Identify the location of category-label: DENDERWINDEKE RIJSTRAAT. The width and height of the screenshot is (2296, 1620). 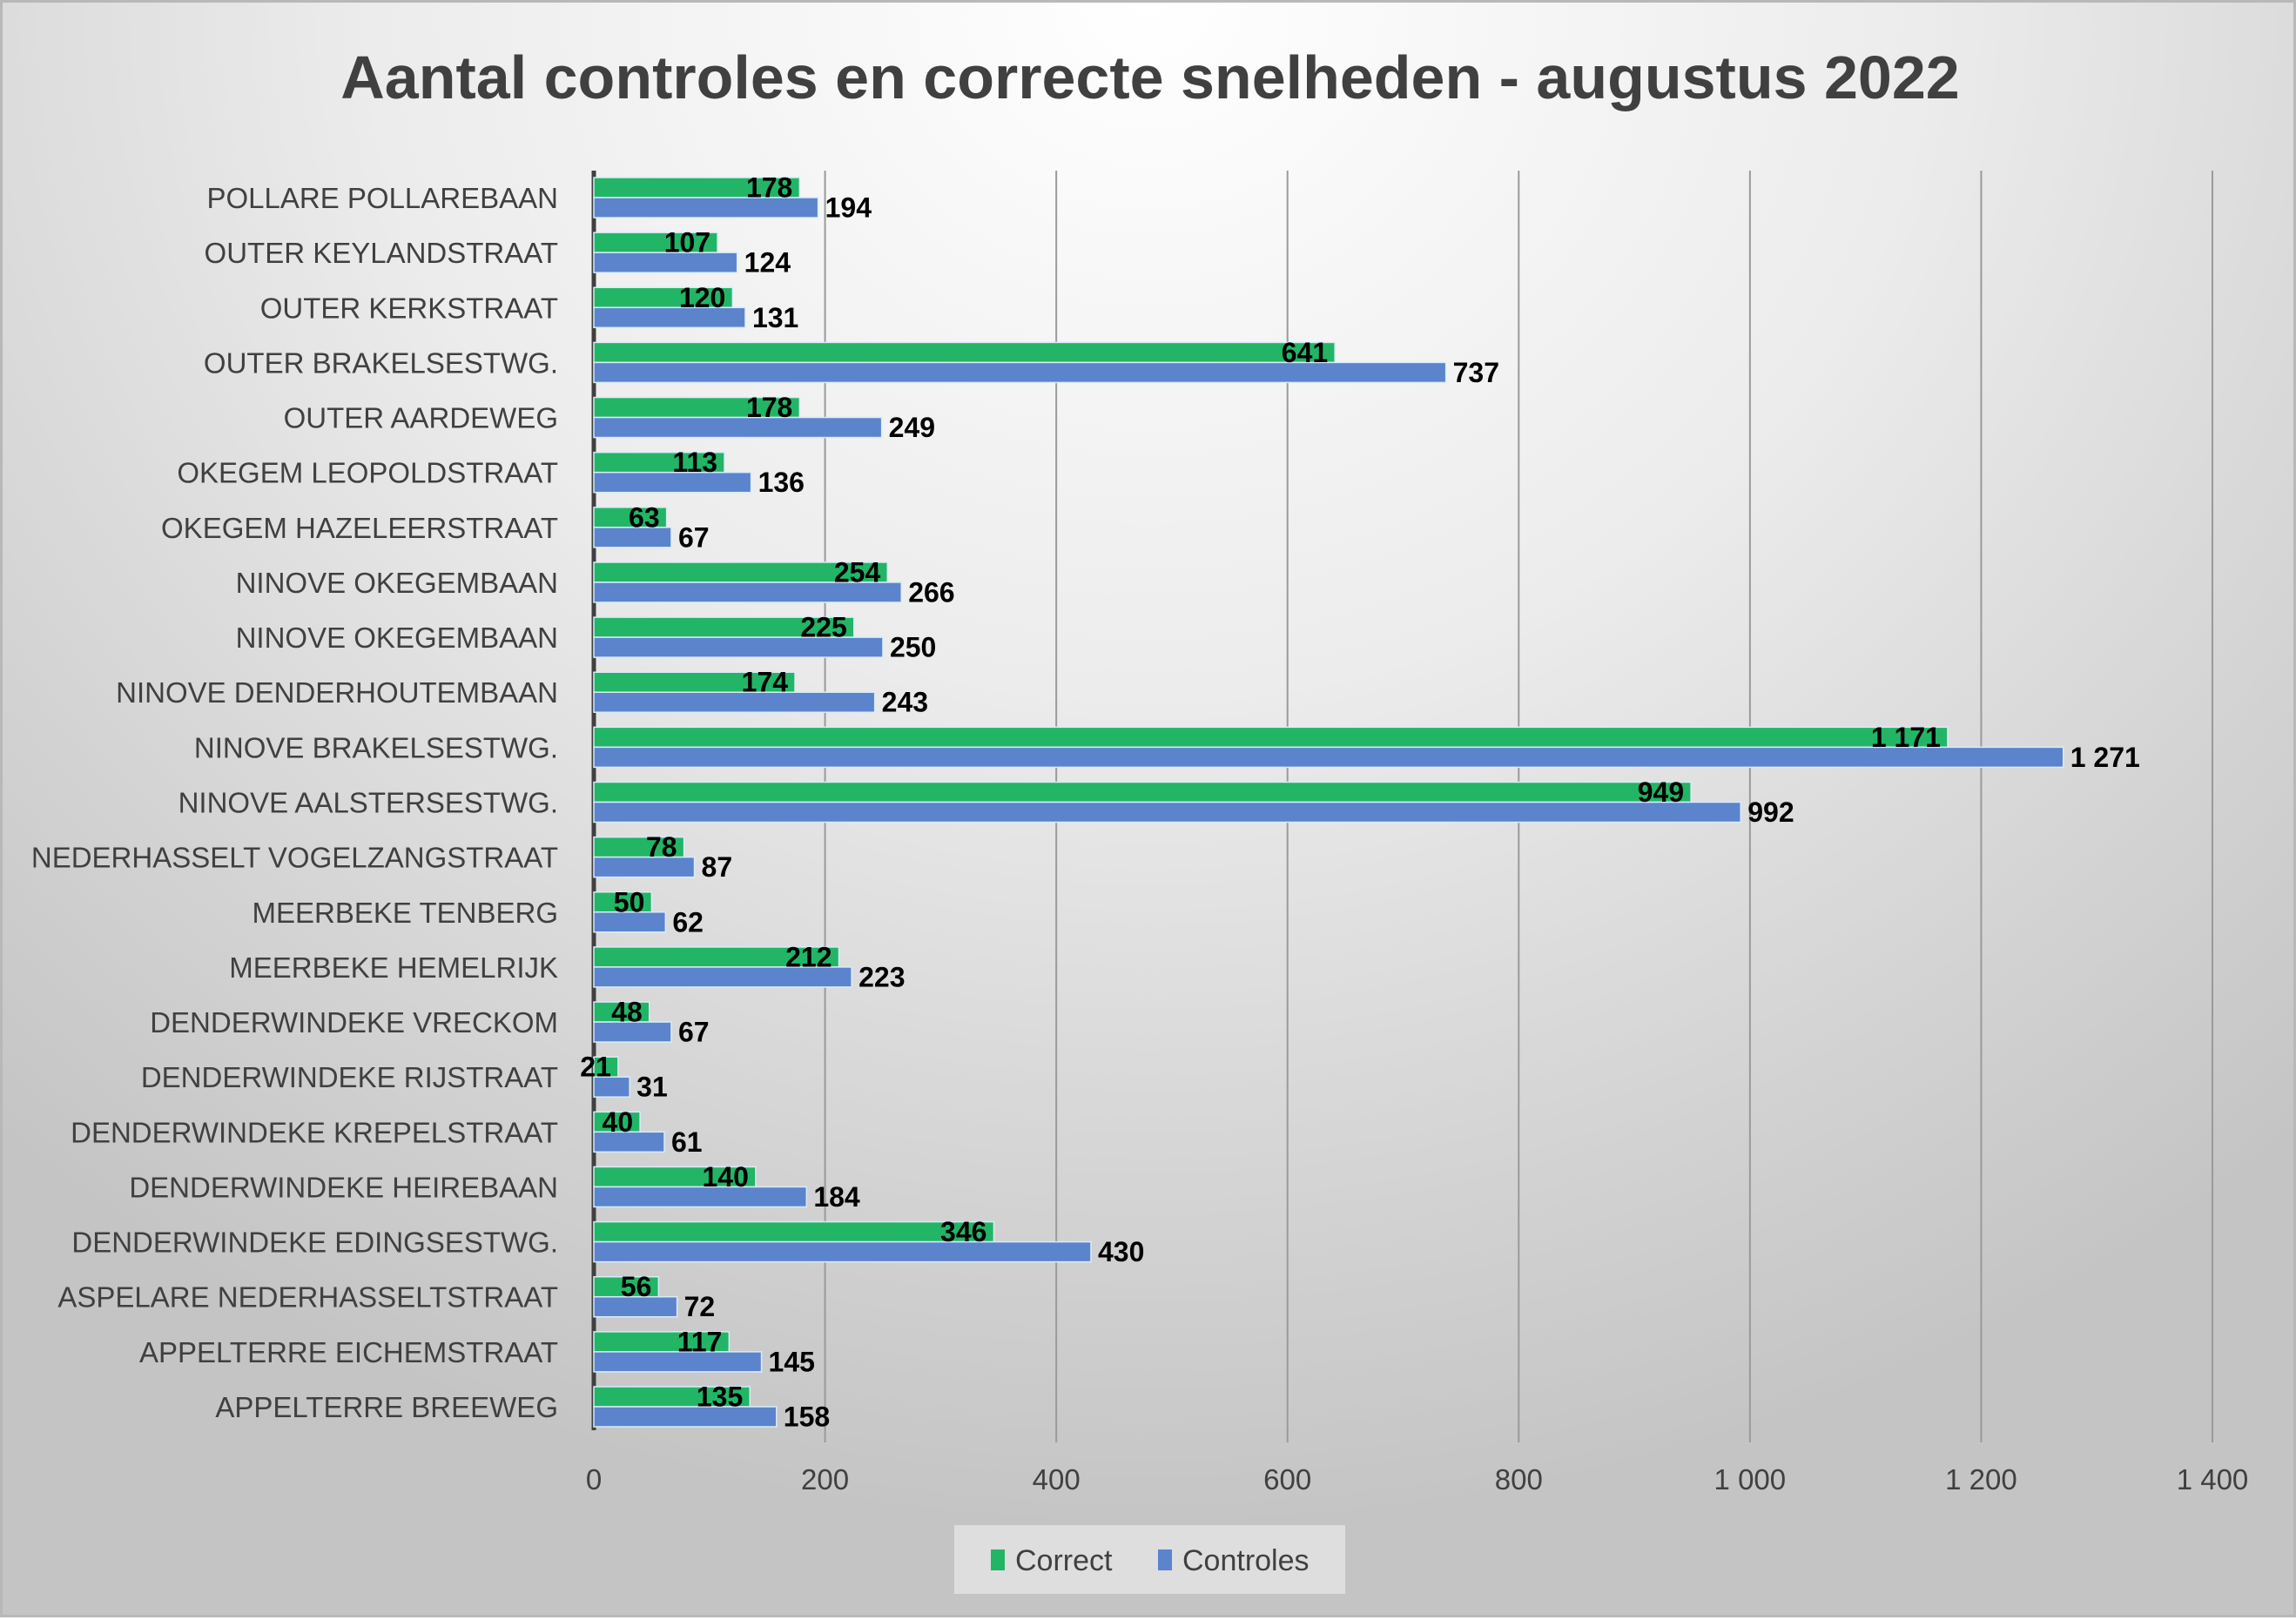
(349, 1077).